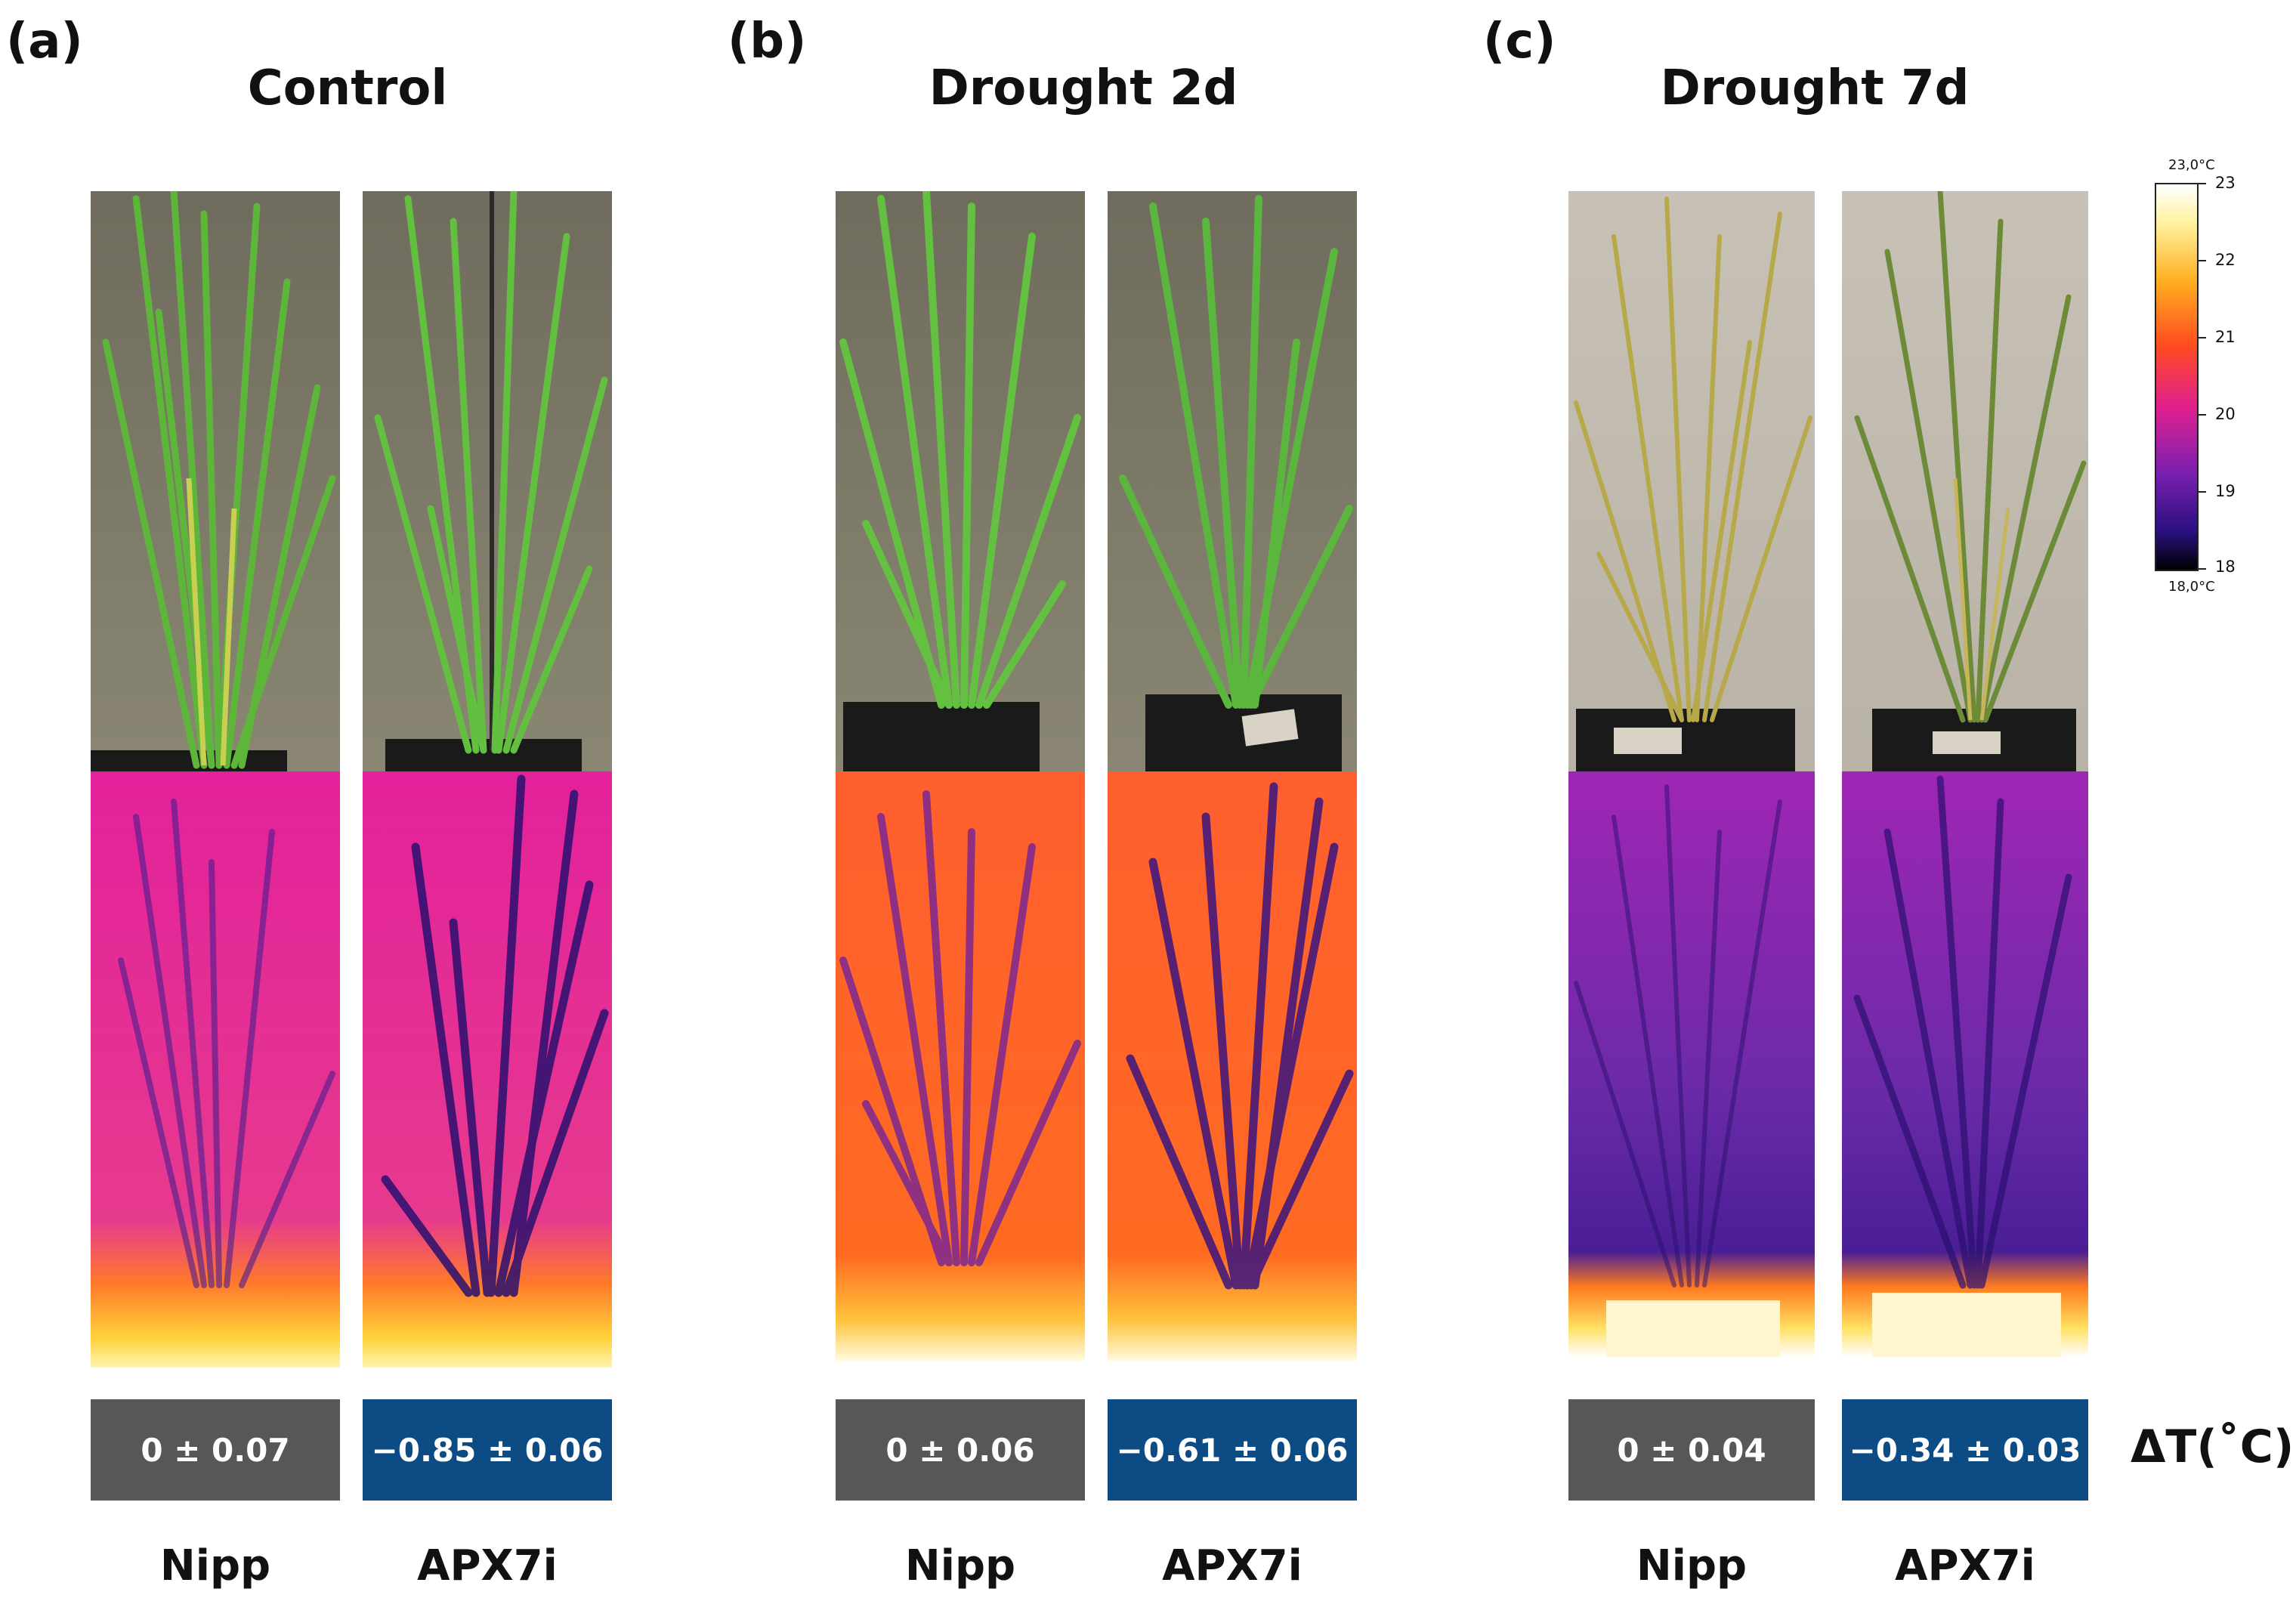  What do you see at coordinates (1965, 1565) in the screenshot?
I see `genotype-label-drought7d-apx7i: APX7i` at bounding box center [1965, 1565].